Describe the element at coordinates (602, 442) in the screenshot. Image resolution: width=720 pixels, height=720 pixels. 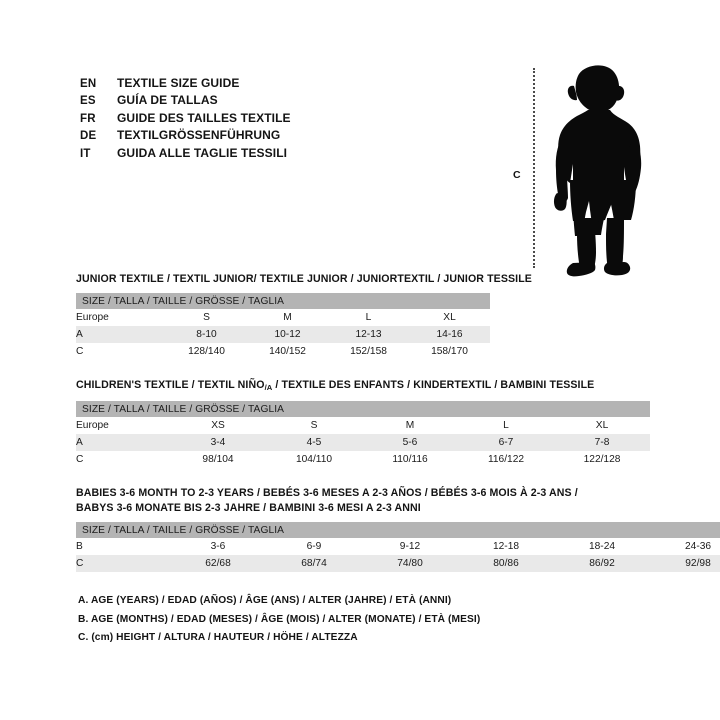
I see `table-cell: 7-8` at that location.